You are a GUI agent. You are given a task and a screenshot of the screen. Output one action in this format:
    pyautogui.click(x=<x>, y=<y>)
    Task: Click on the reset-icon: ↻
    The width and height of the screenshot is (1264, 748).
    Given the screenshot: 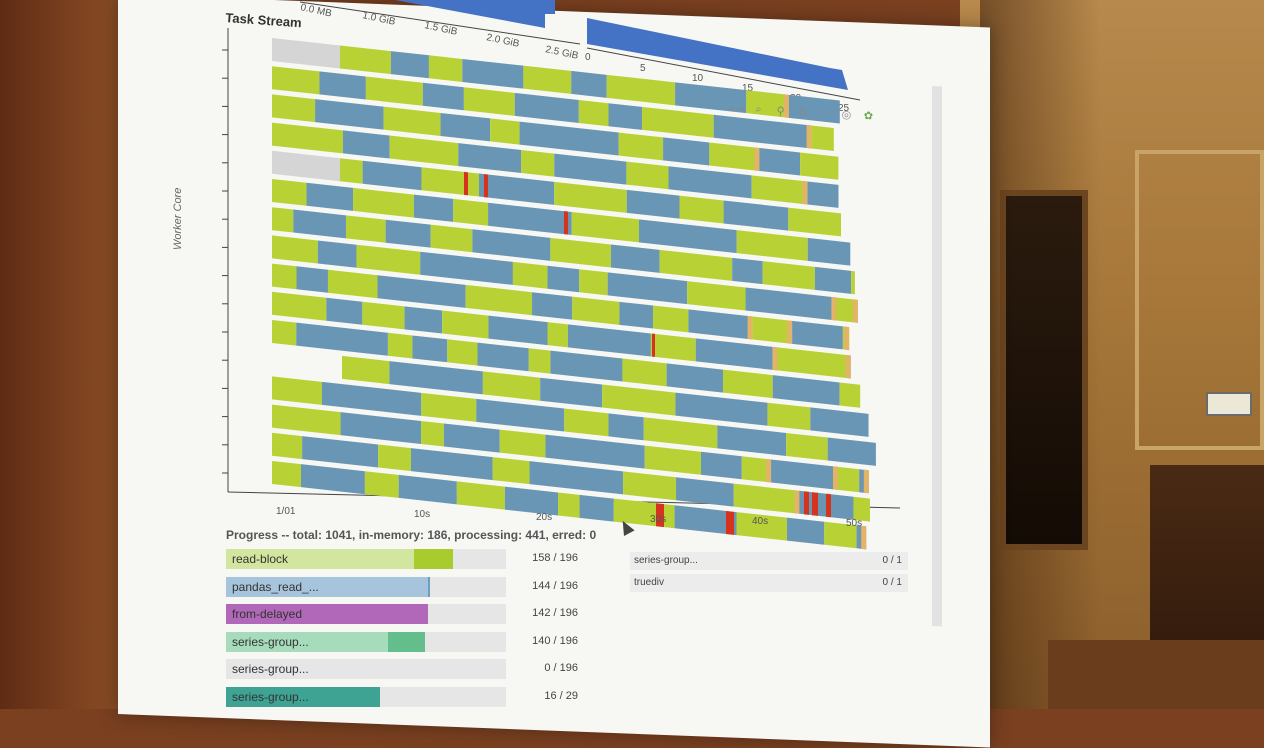 What is the action you would take?
    pyautogui.click(x=802, y=113)
    